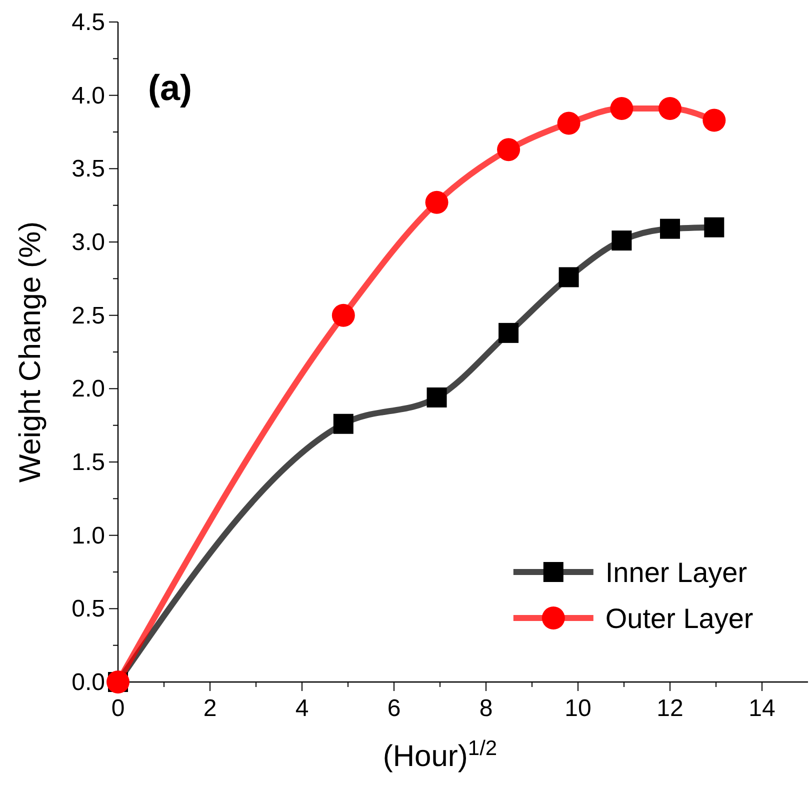  Describe the element at coordinates (88, 609) in the screenshot. I see `y-tick-label: 0.5` at that location.